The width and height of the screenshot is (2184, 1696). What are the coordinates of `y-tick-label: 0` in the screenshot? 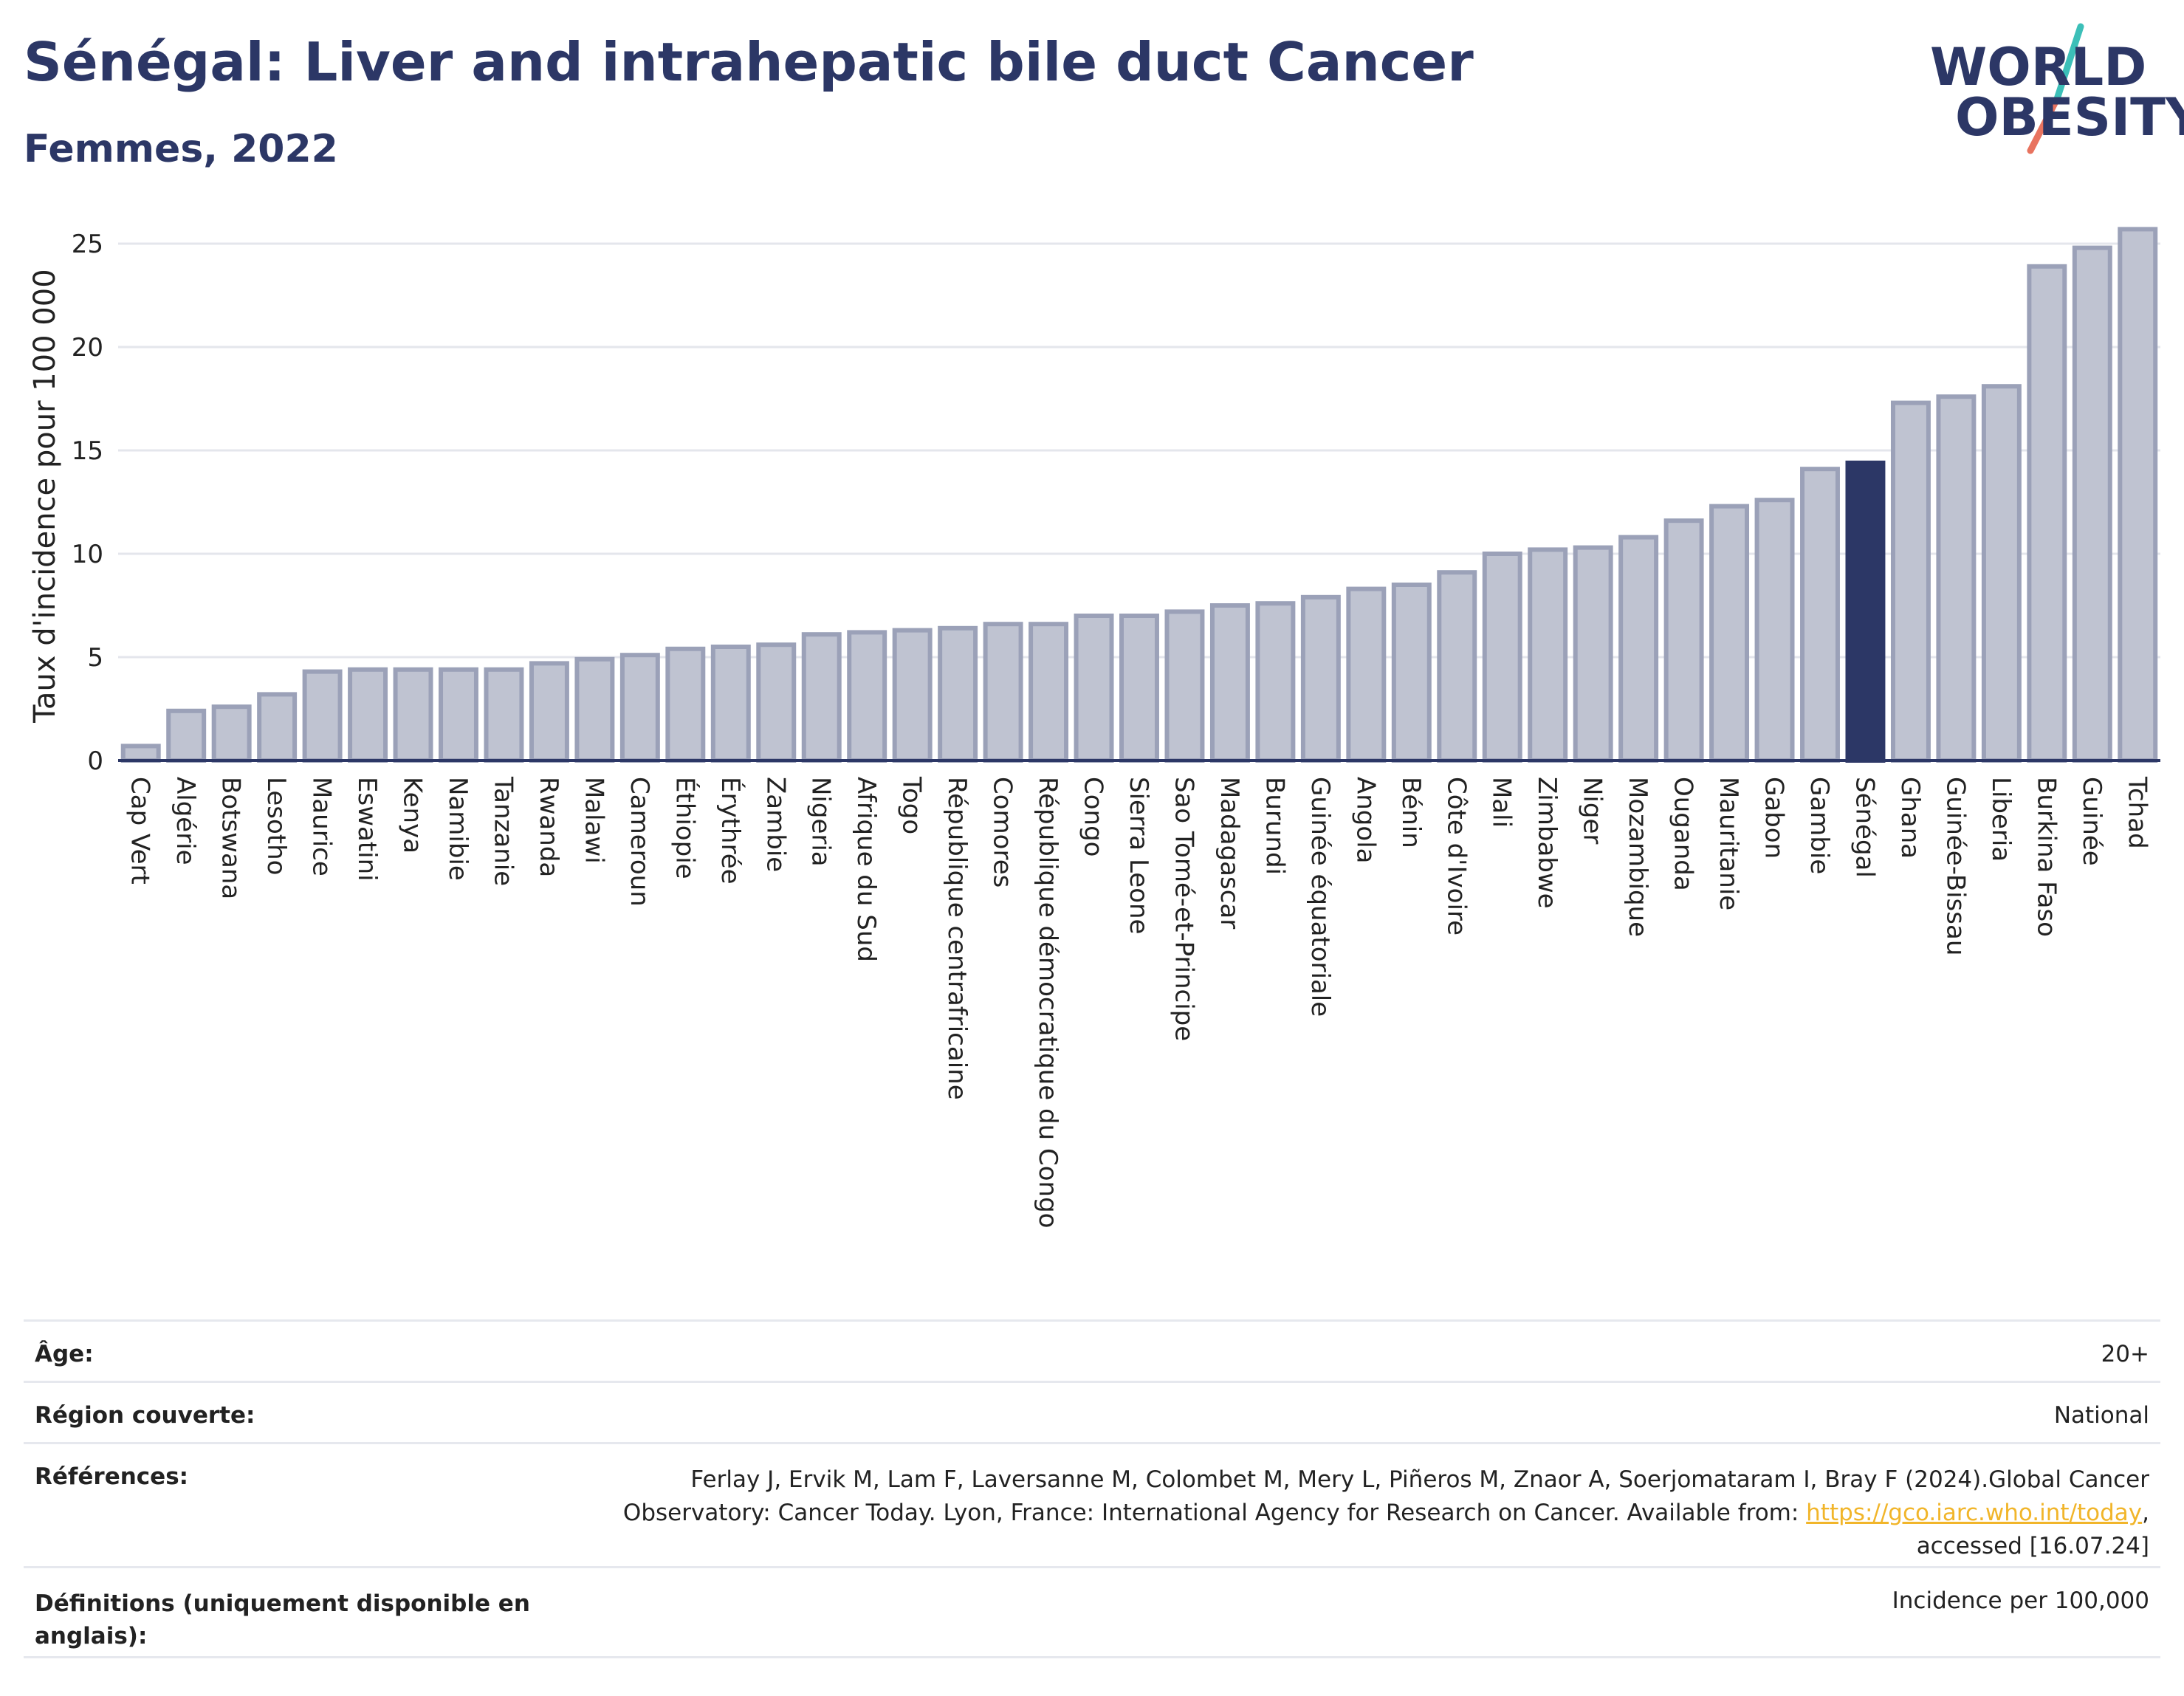 It's located at (95, 761).